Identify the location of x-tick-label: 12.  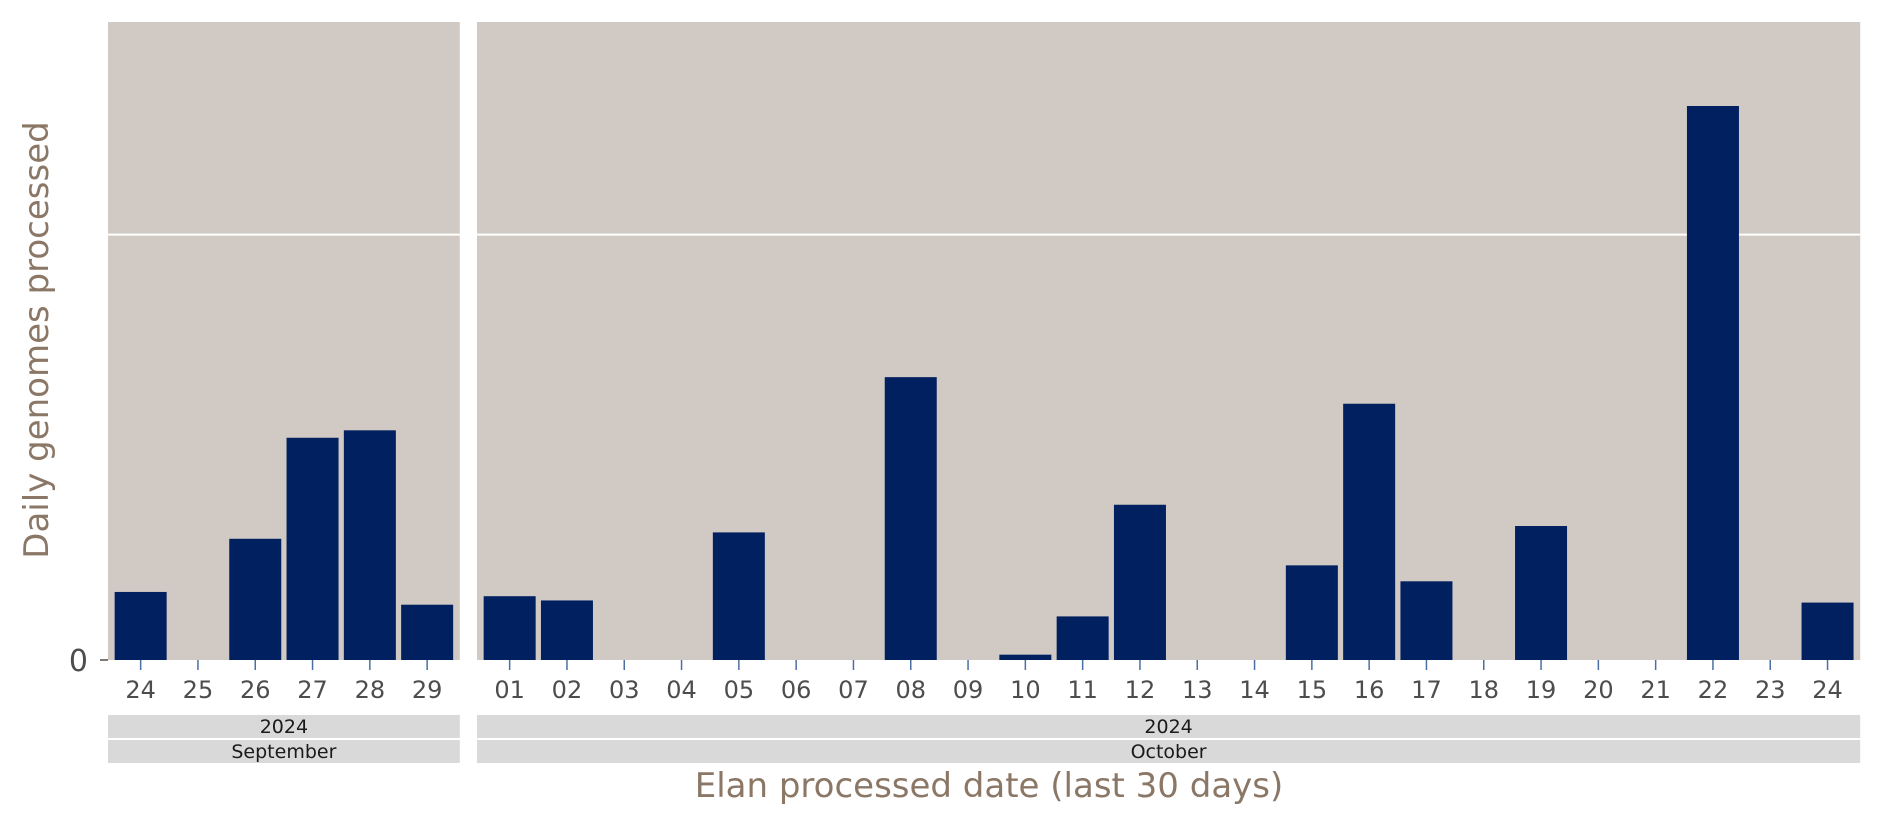
(1140, 690).